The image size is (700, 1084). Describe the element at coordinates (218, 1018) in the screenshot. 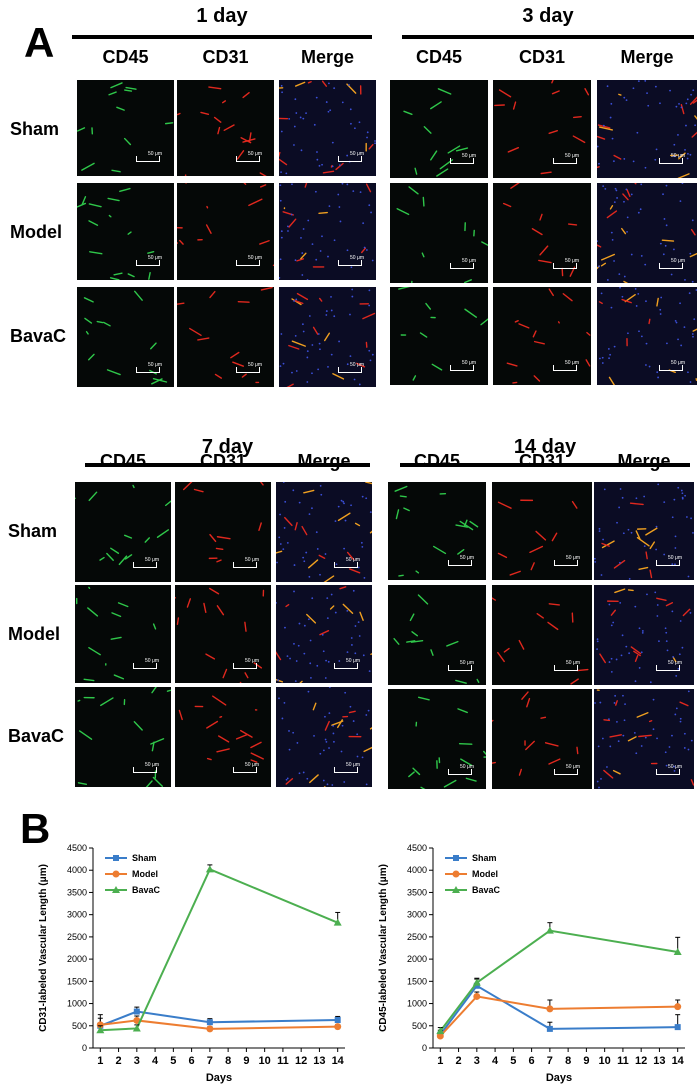

I see `series-line-sham` at that location.